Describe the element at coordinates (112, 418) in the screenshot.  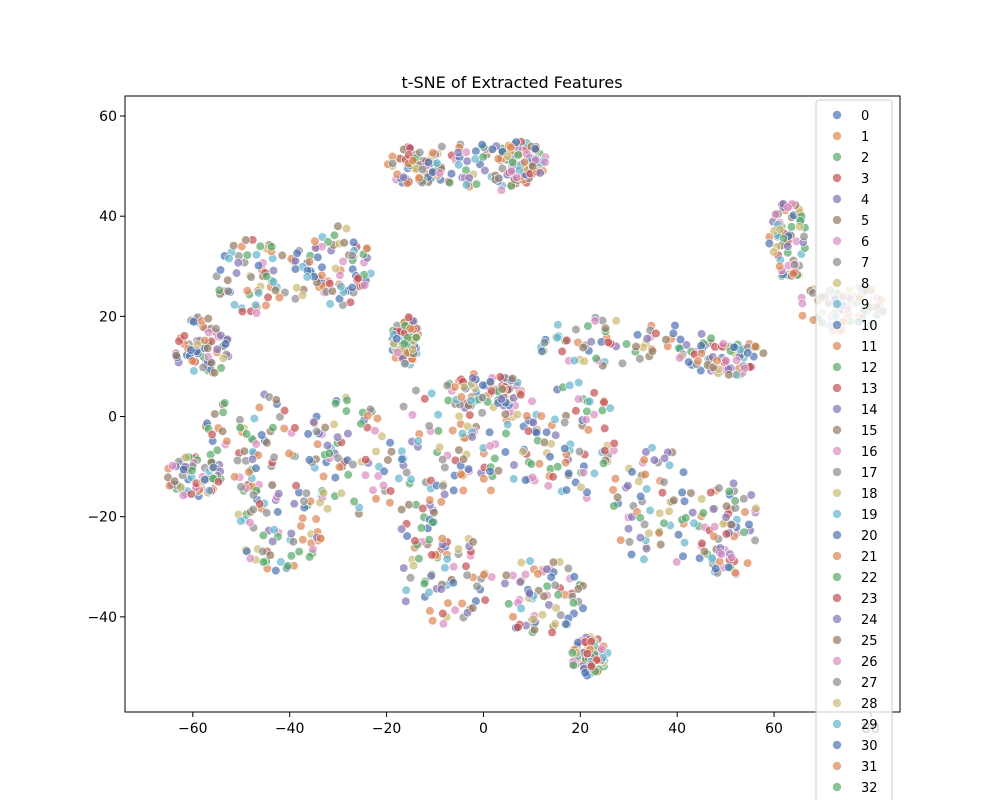
I see `y-tick-label: 0` at that location.